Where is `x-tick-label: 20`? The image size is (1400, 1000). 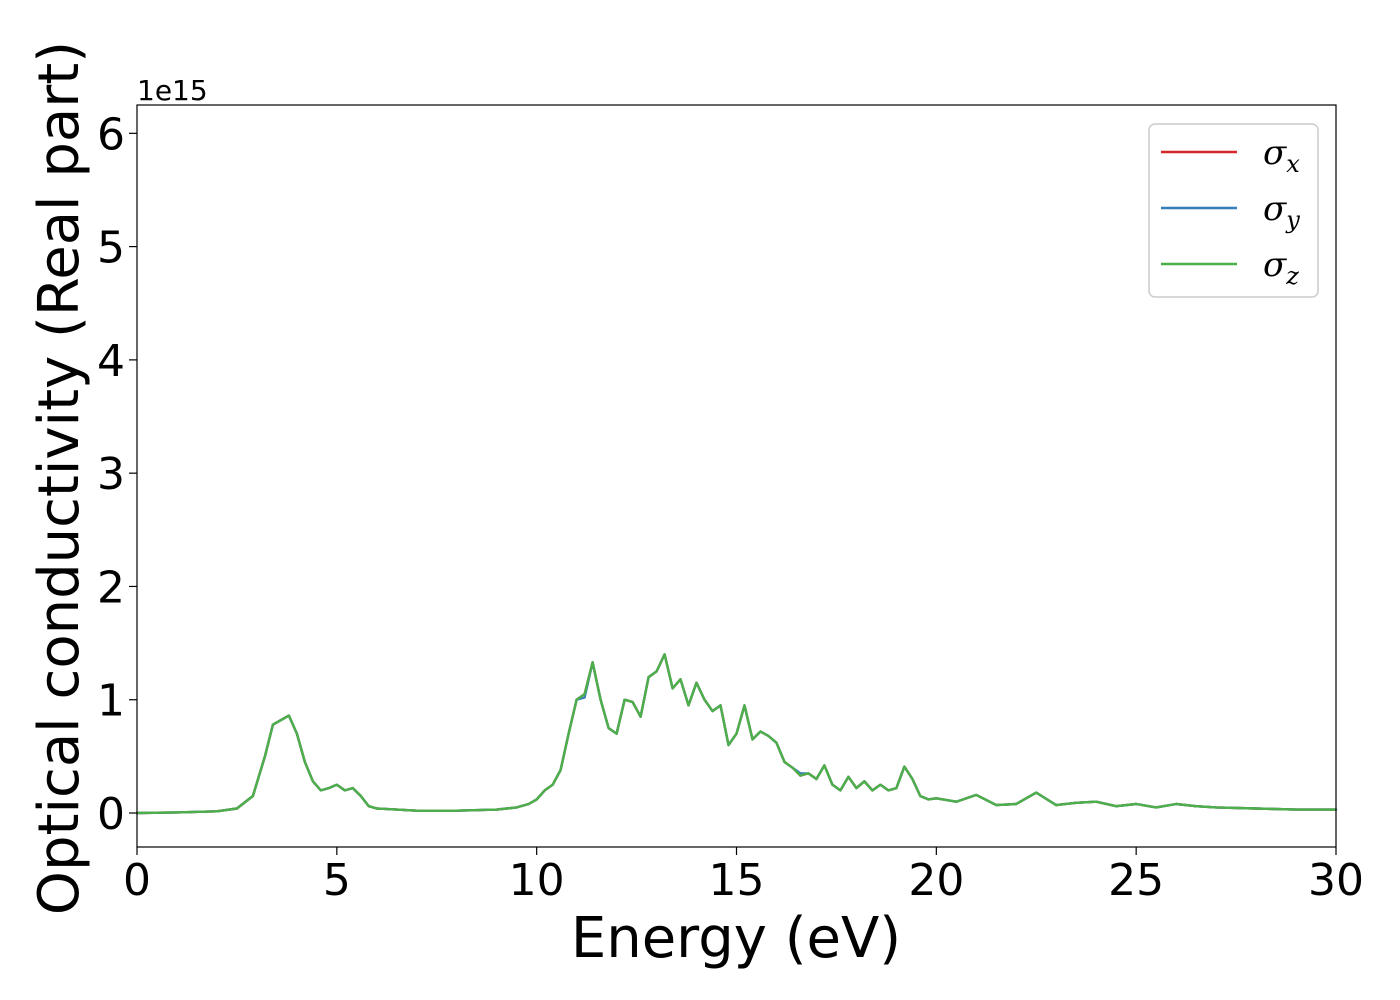 x-tick-label: 20 is located at coordinates (936, 880).